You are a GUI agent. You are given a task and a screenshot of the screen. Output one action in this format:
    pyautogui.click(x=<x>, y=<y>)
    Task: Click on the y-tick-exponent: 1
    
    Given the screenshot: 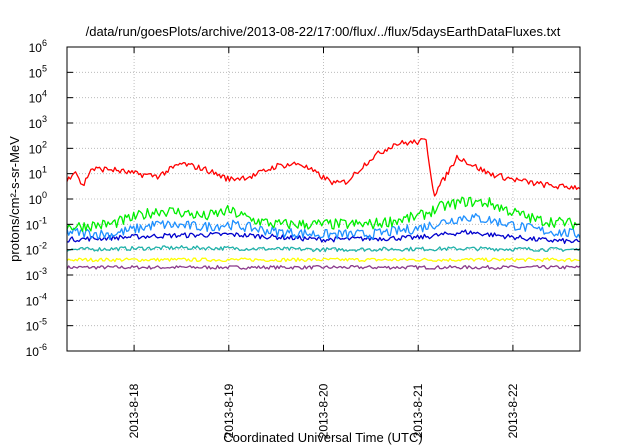 What is the action you would take?
    pyautogui.click(x=44, y=170)
    